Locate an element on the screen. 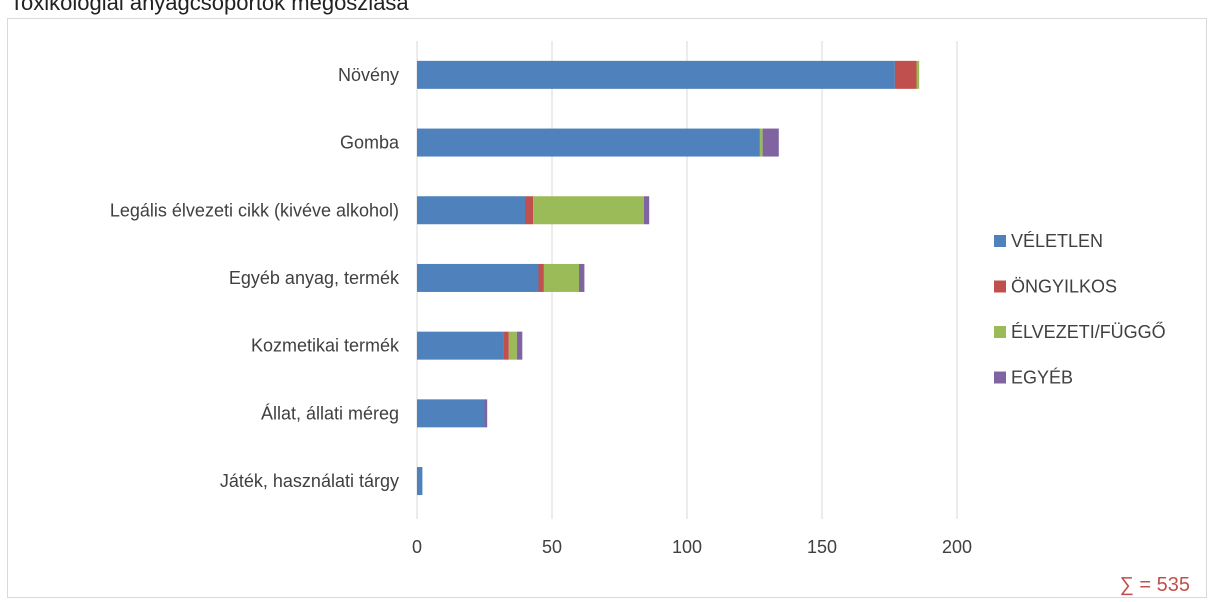 Image resolution: width=1208 pixels, height=602 pixels. legend-label: EGYÉB is located at coordinates (1042, 378).